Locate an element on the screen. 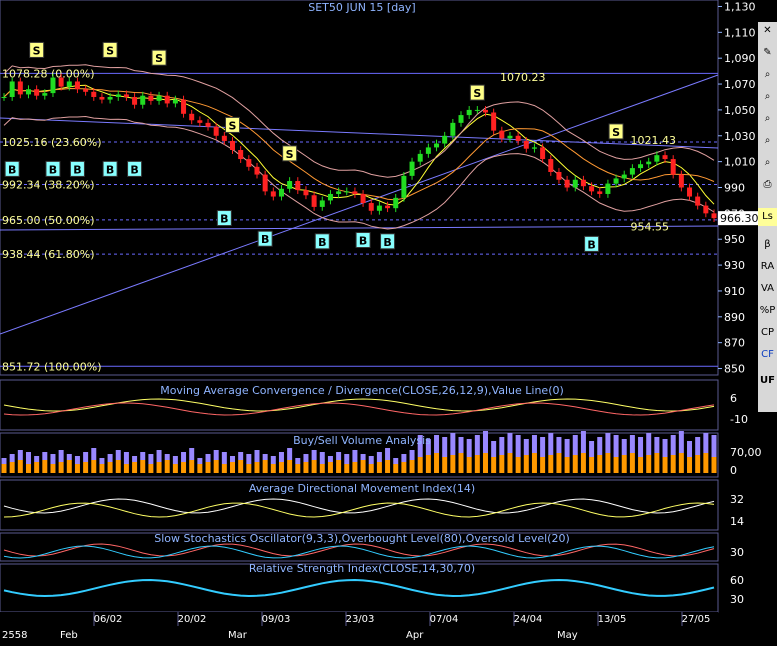 The width and height of the screenshot is (777, 646). x-date-label-7: 27/05 is located at coordinates (696, 619).